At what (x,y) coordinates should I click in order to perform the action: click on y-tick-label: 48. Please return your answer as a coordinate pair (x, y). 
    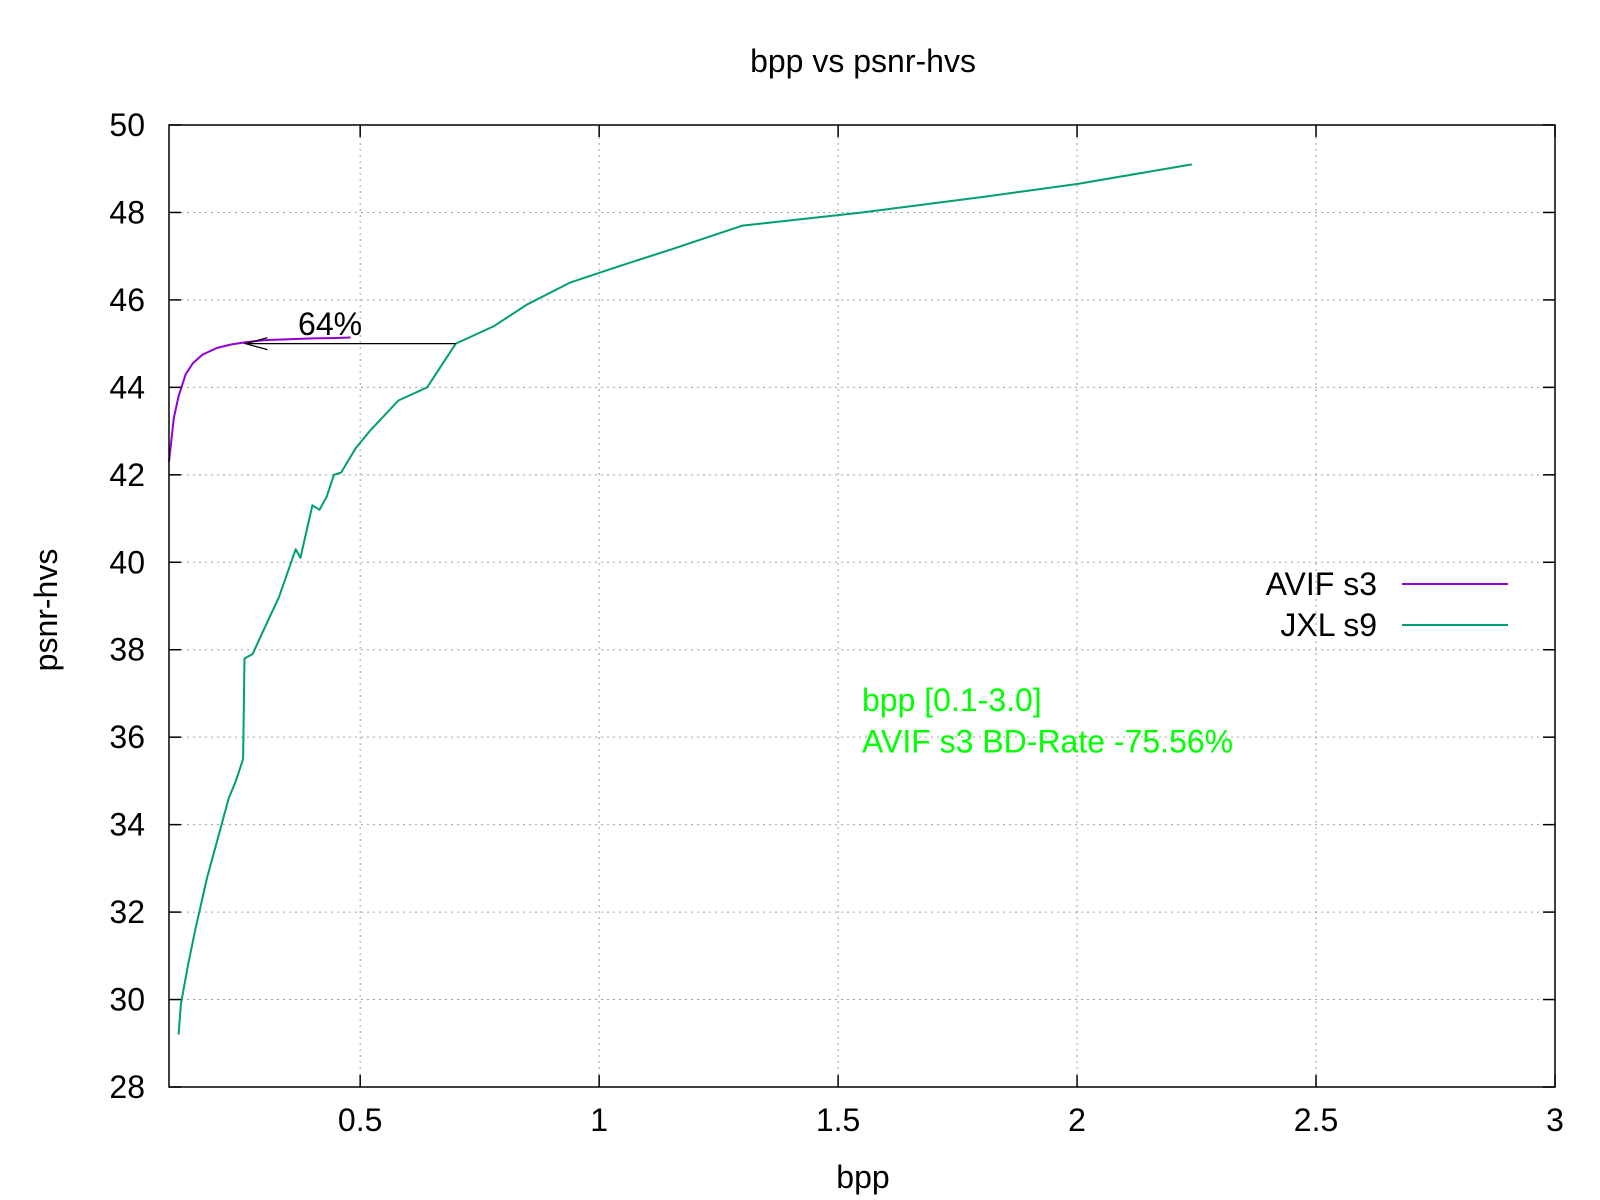
    Looking at the image, I should click on (127, 212).